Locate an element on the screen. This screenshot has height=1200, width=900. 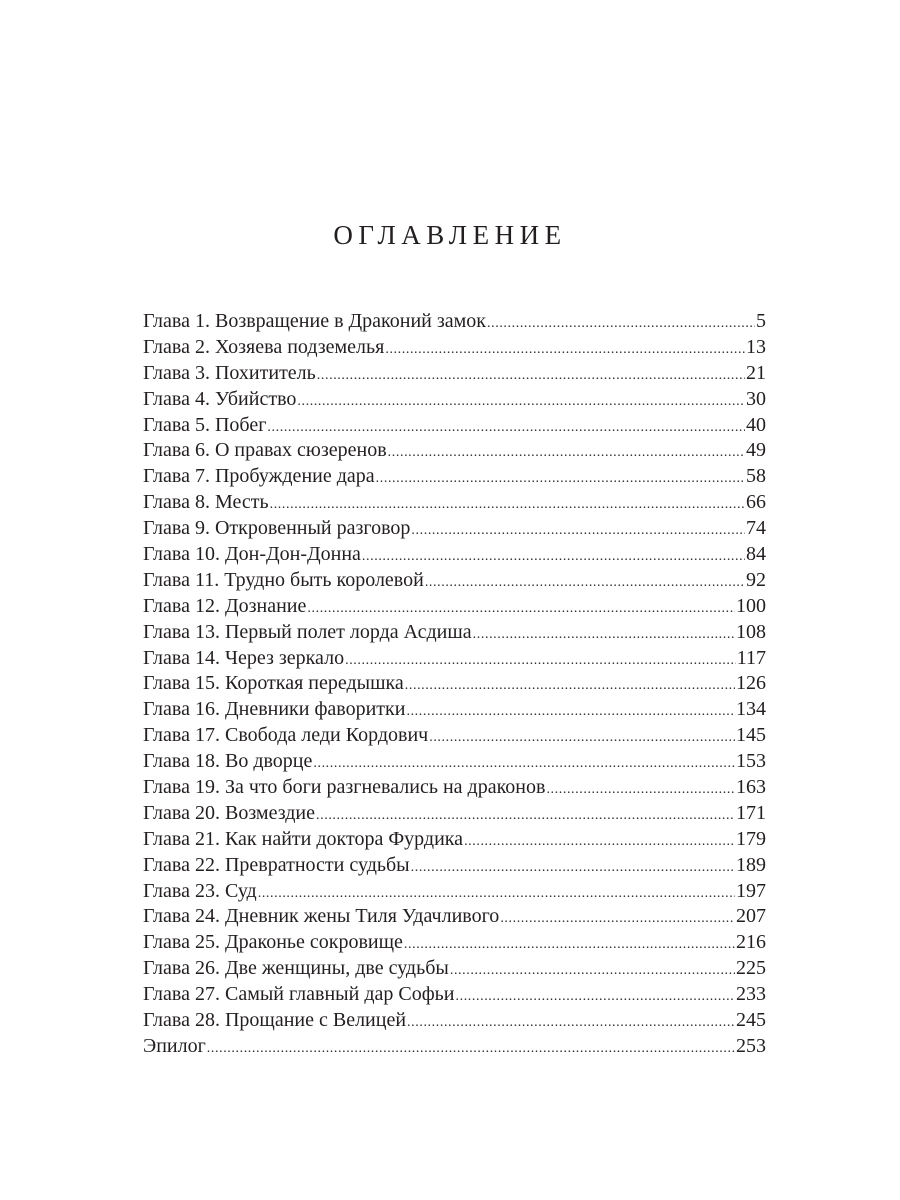
toc-entry: Глава 7. Пробуждение дара 58 is located at coordinates (454, 477).